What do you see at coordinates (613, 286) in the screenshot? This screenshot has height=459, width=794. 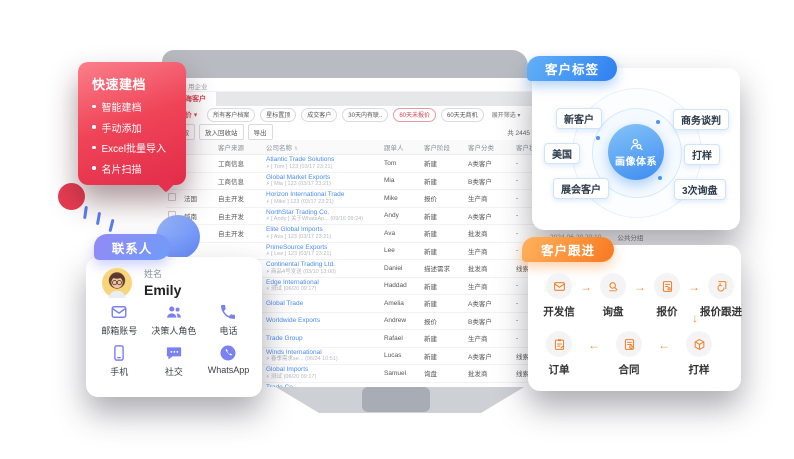 I see `inquiry-icon` at bounding box center [613, 286].